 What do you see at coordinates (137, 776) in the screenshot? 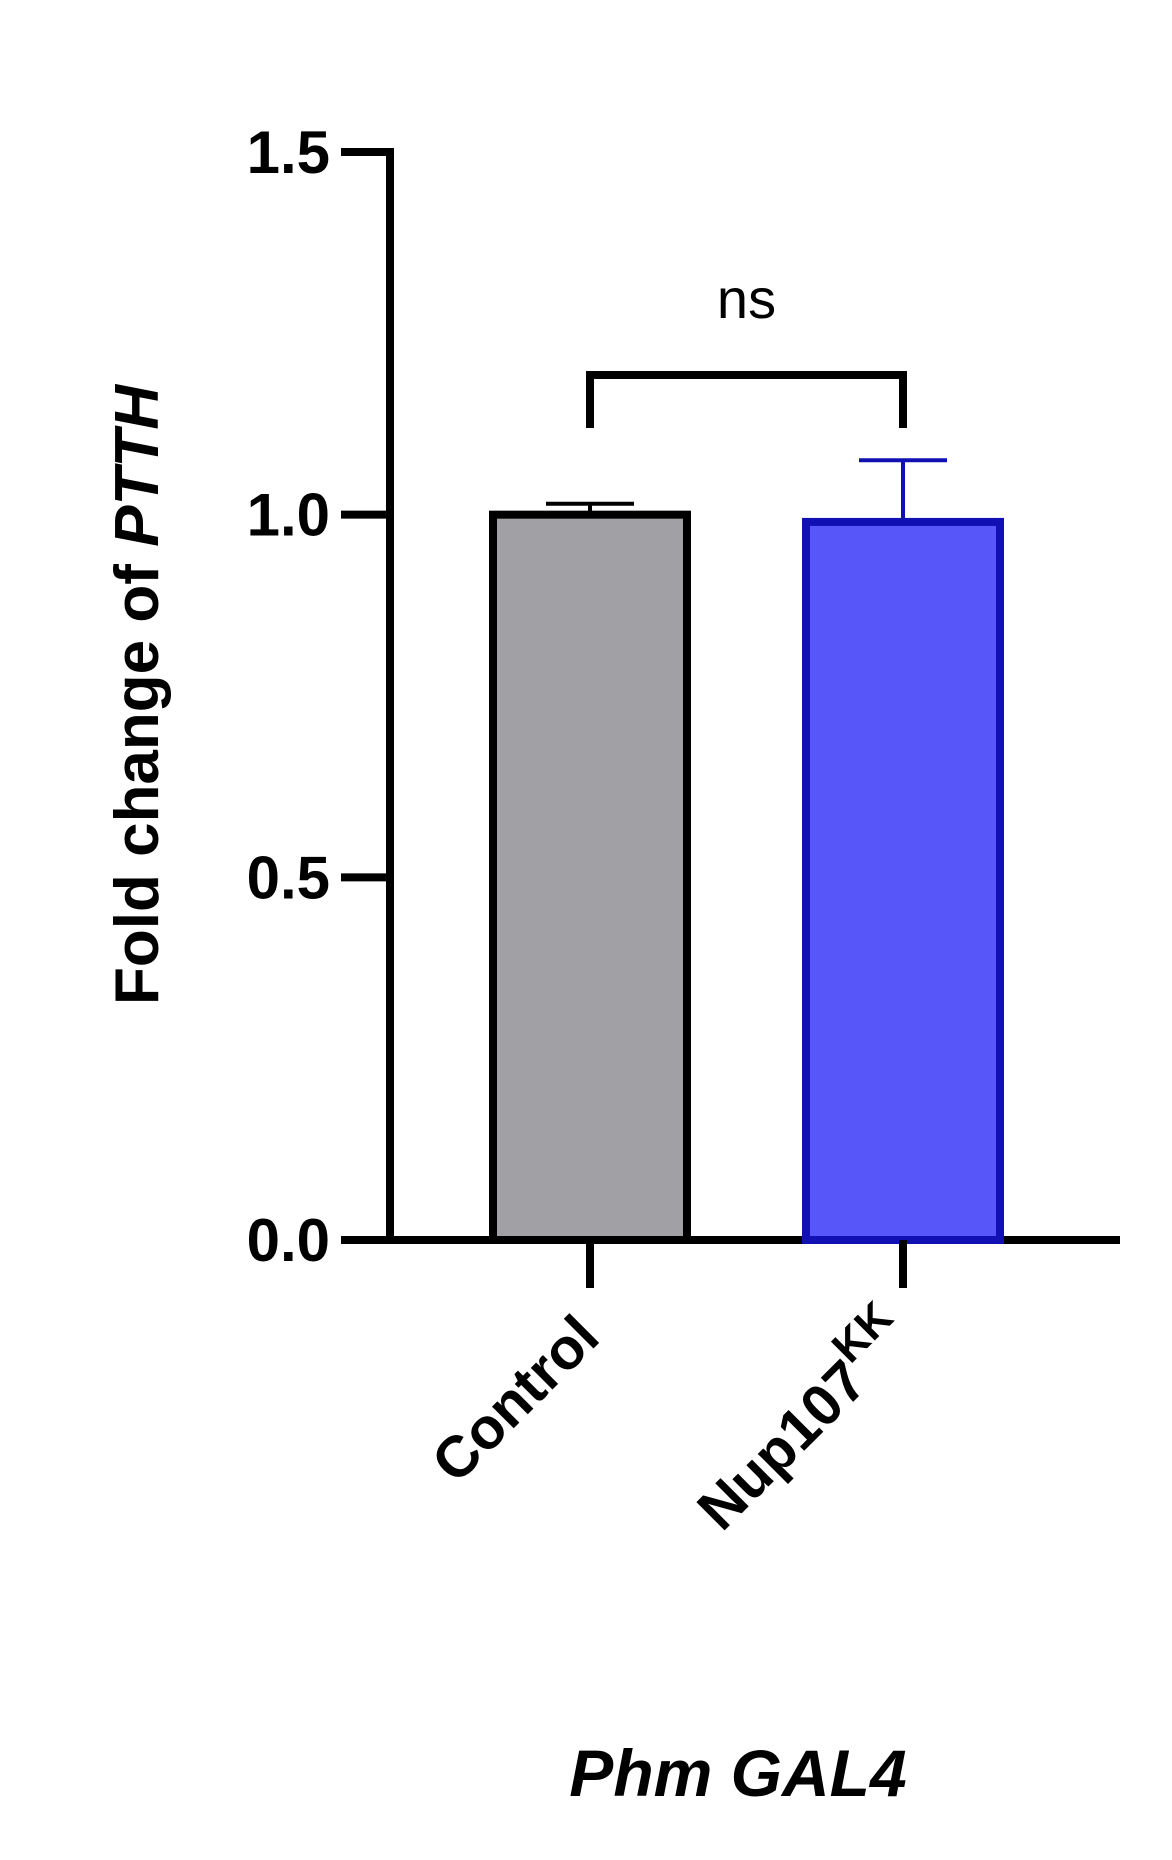
I see `y-axis-label-text: Fold change of` at bounding box center [137, 776].